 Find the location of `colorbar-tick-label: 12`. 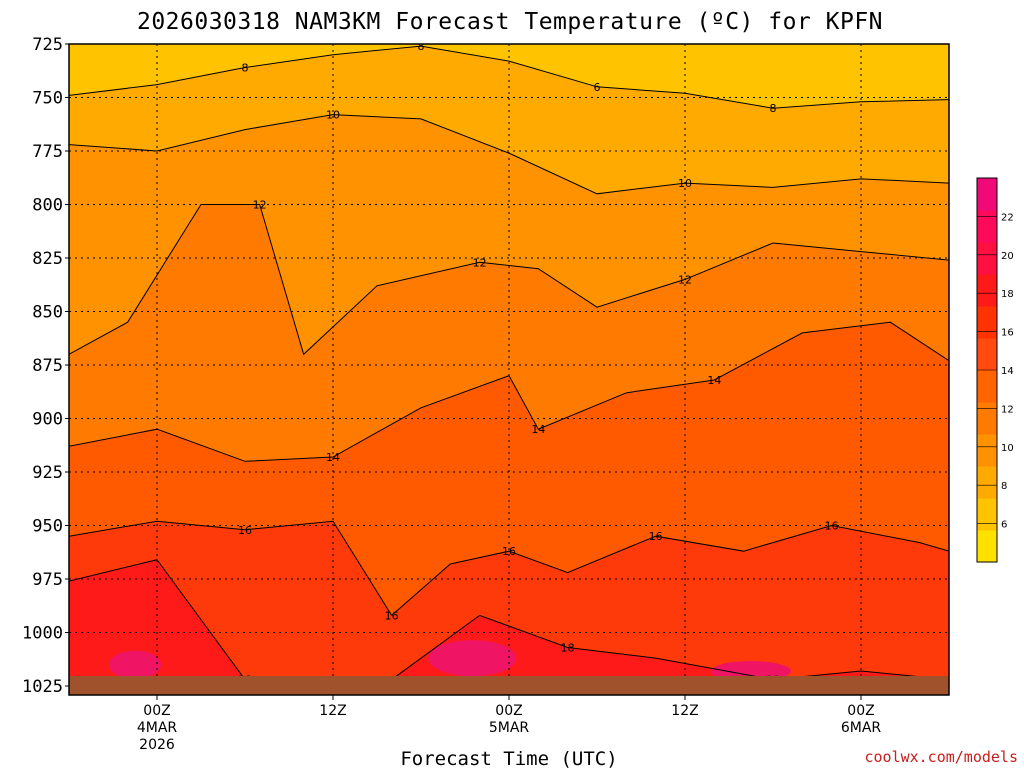

colorbar-tick-label: 12 is located at coordinates (1007, 409).